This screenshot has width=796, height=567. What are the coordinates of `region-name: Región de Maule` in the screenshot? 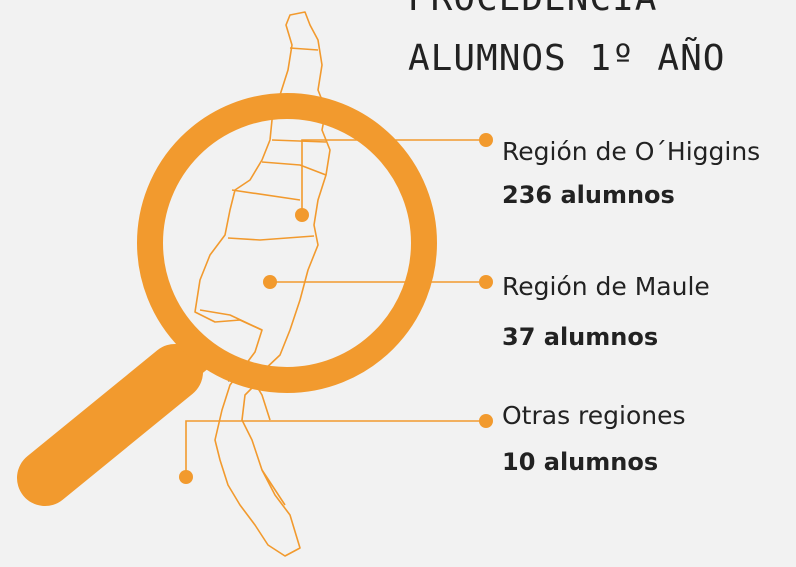 It's located at (606, 286).